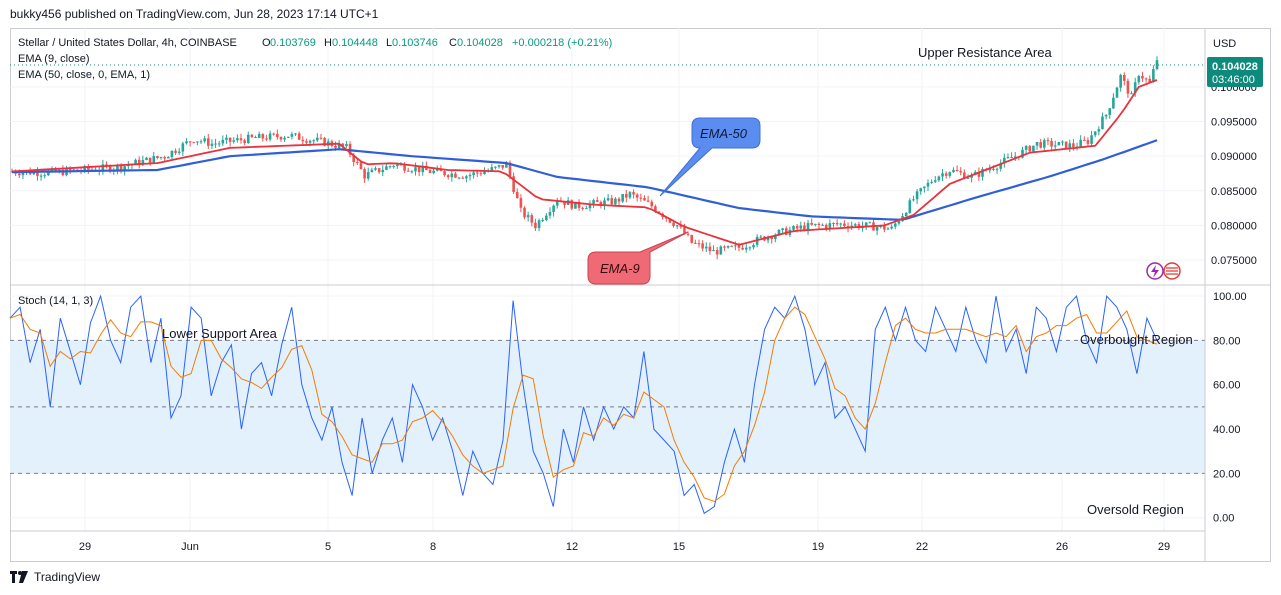 This screenshot has width=1281, height=595. What do you see at coordinates (55, 577) in the screenshot?
I see `footer: TradingView` at bounding box center [55, 577].